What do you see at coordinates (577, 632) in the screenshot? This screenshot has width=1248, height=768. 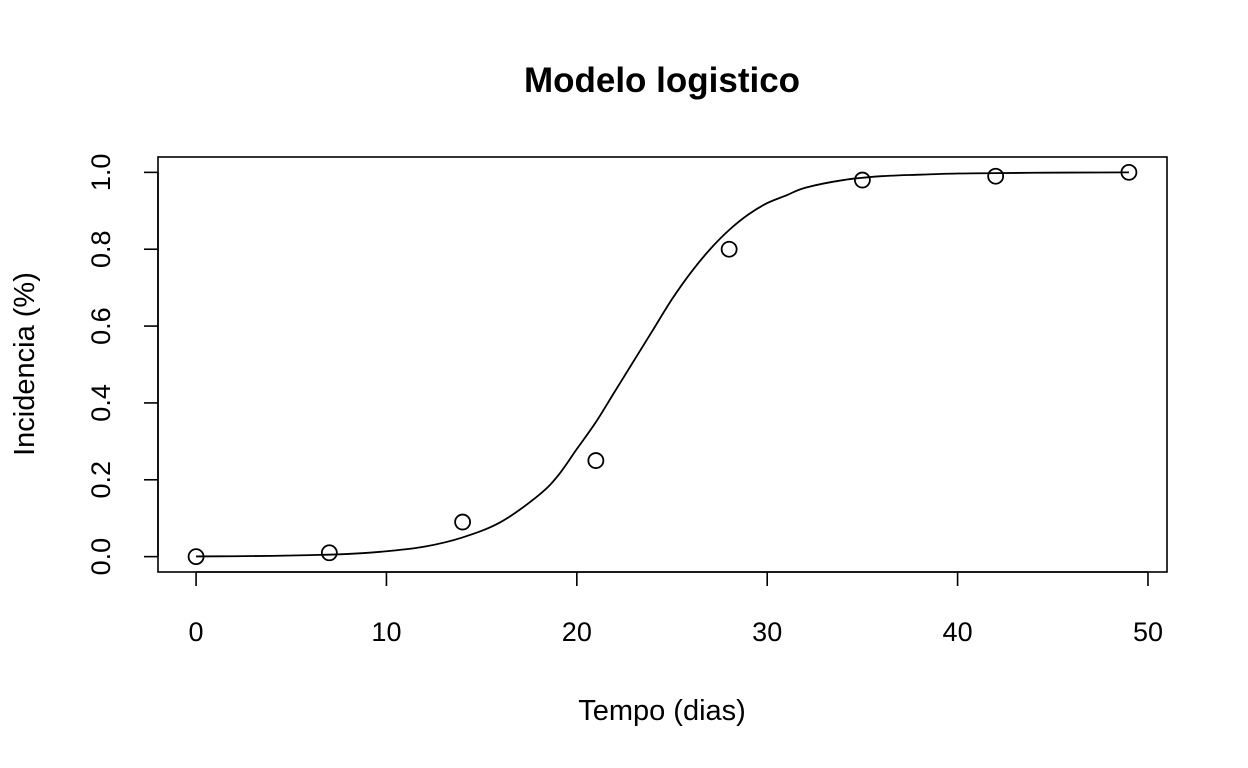 I see `x-tick-label: 20` at bounding box center [577, 632].